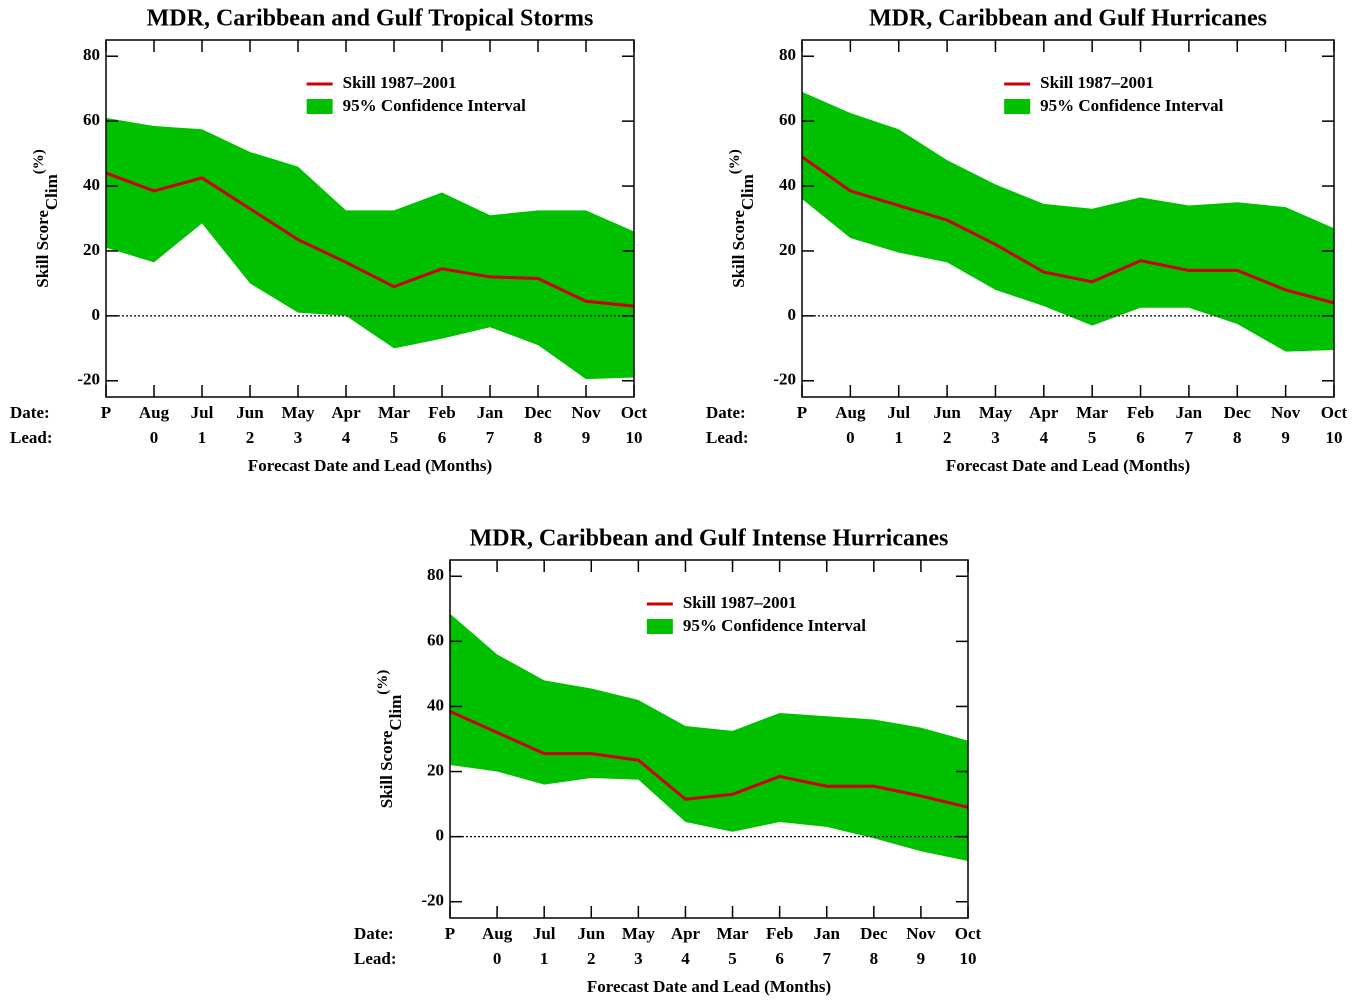 This screenshot has height=1003, width=1369. I want to click on legend-label: 95% Confidence Interval, so click(434, 105).